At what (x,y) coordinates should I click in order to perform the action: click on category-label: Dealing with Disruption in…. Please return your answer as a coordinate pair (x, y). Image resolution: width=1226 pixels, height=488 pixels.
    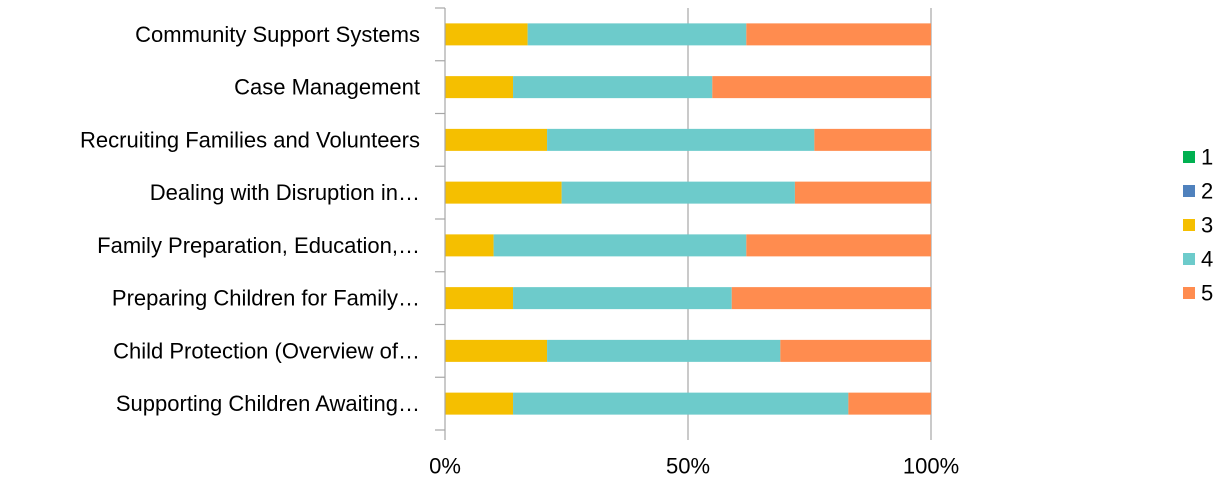
    Looking at the image, I should click on (285, 192).